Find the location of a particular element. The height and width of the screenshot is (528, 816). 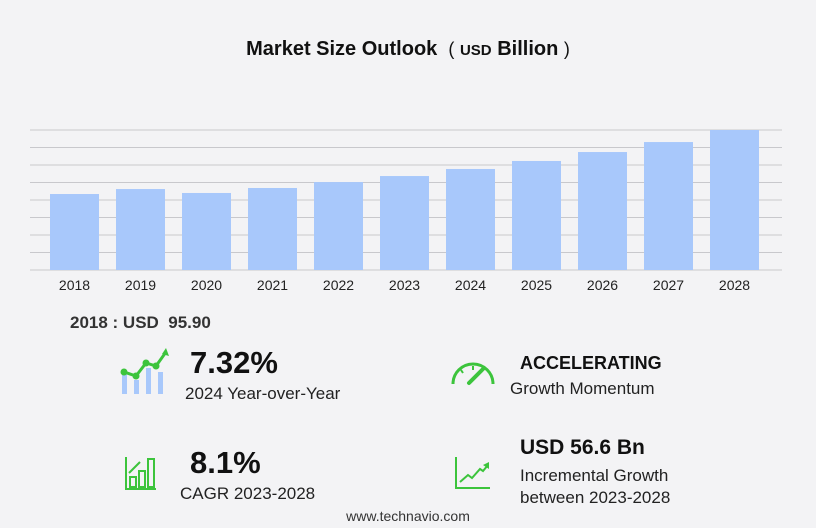

title-unit: Billion is located at coordinates (528, 49).